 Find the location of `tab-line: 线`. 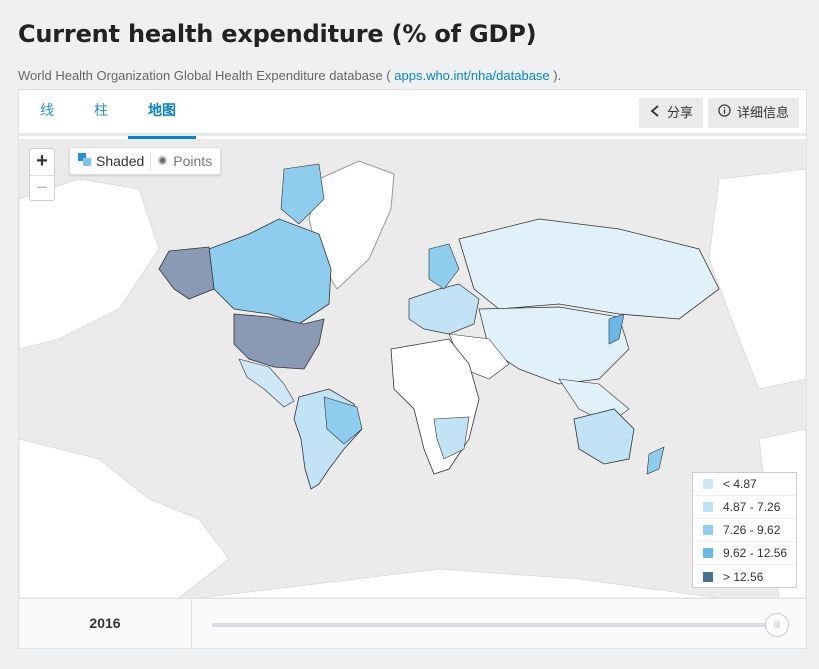

tab-line: 线 is located at coordinates (47, 110).